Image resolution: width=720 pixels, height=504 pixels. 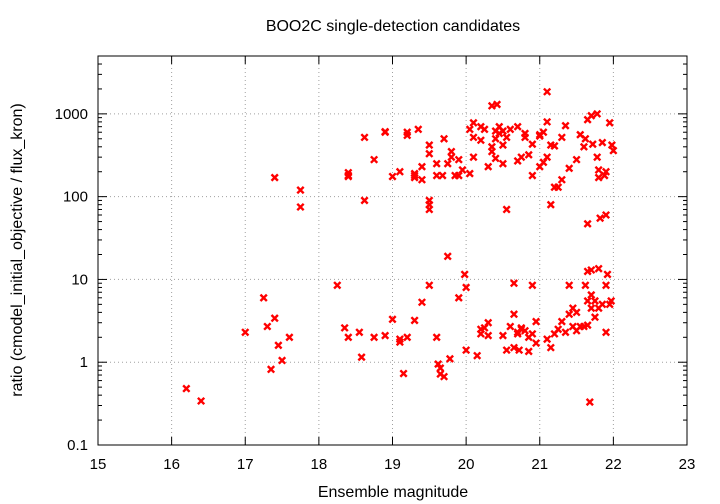 I want to click on x-tick-label: 18, so click(x=319, y=464).